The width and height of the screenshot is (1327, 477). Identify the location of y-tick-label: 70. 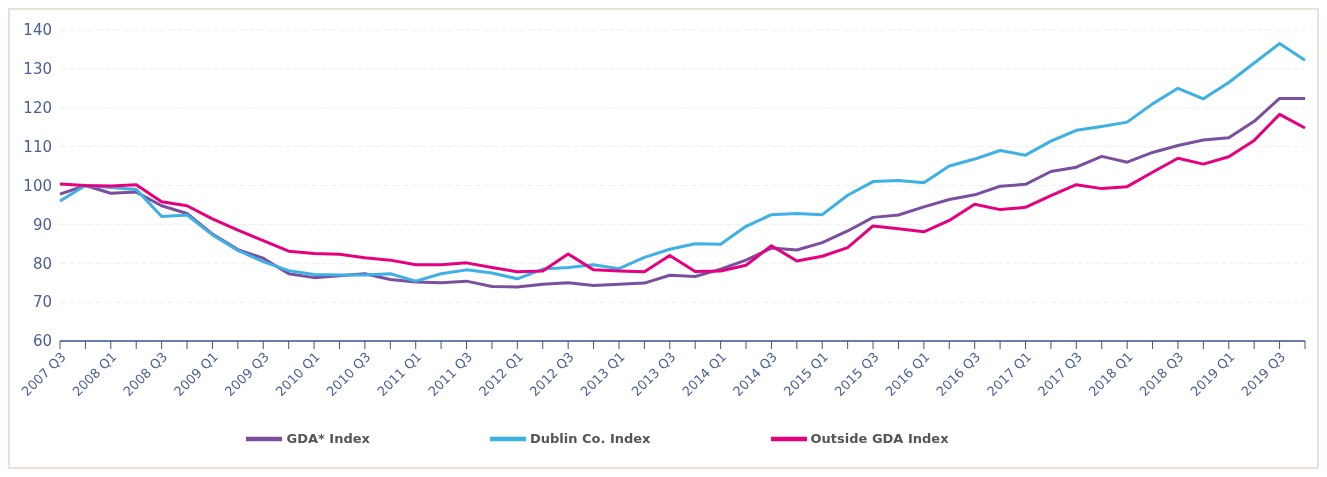
(42, 302).